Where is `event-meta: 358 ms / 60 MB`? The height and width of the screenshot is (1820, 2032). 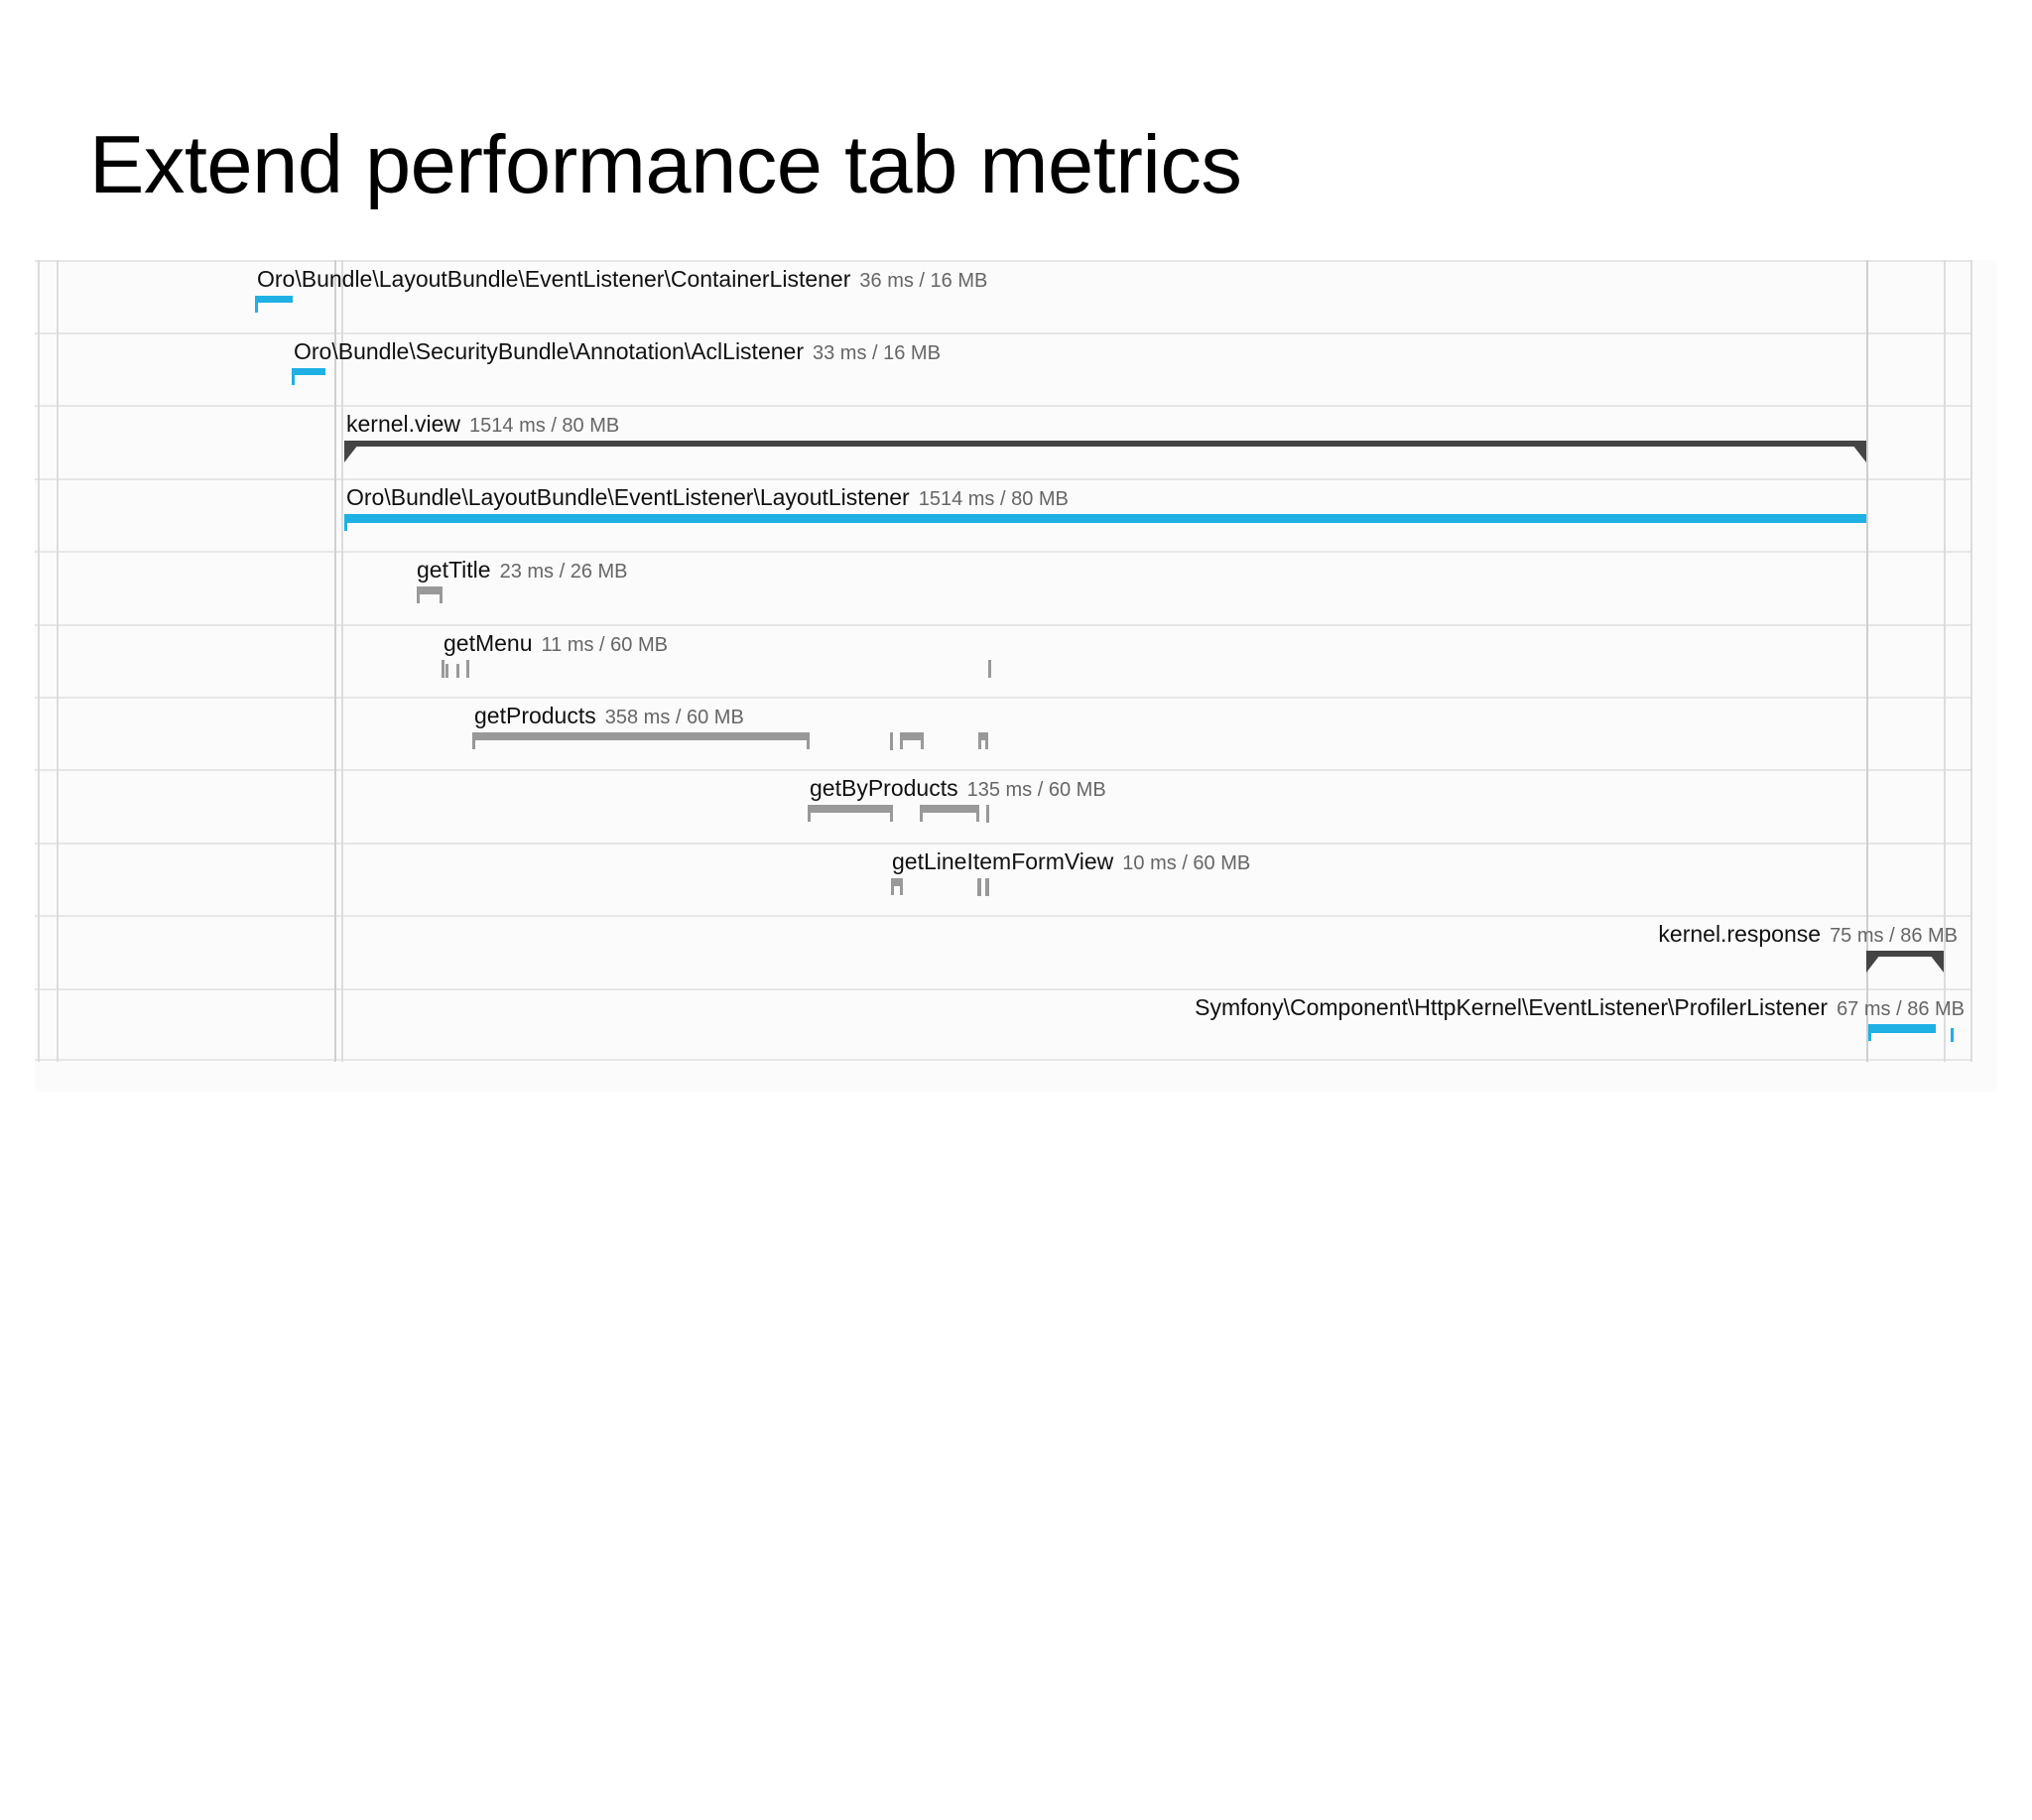 event-meta: 358 ms / 60 MB is located at coordinates (674, 717).